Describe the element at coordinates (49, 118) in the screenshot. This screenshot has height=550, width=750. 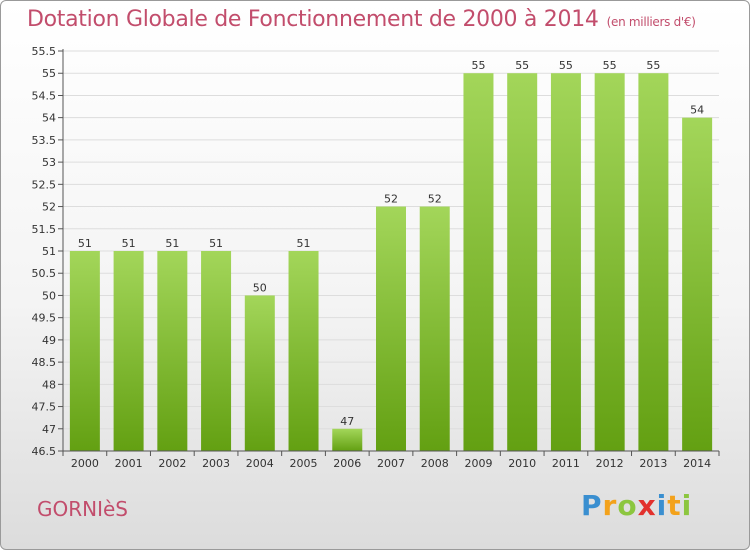
I see `y-tick-label: 54` at that location.